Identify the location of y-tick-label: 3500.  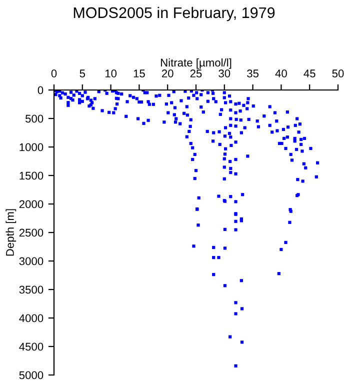
(31, 290).